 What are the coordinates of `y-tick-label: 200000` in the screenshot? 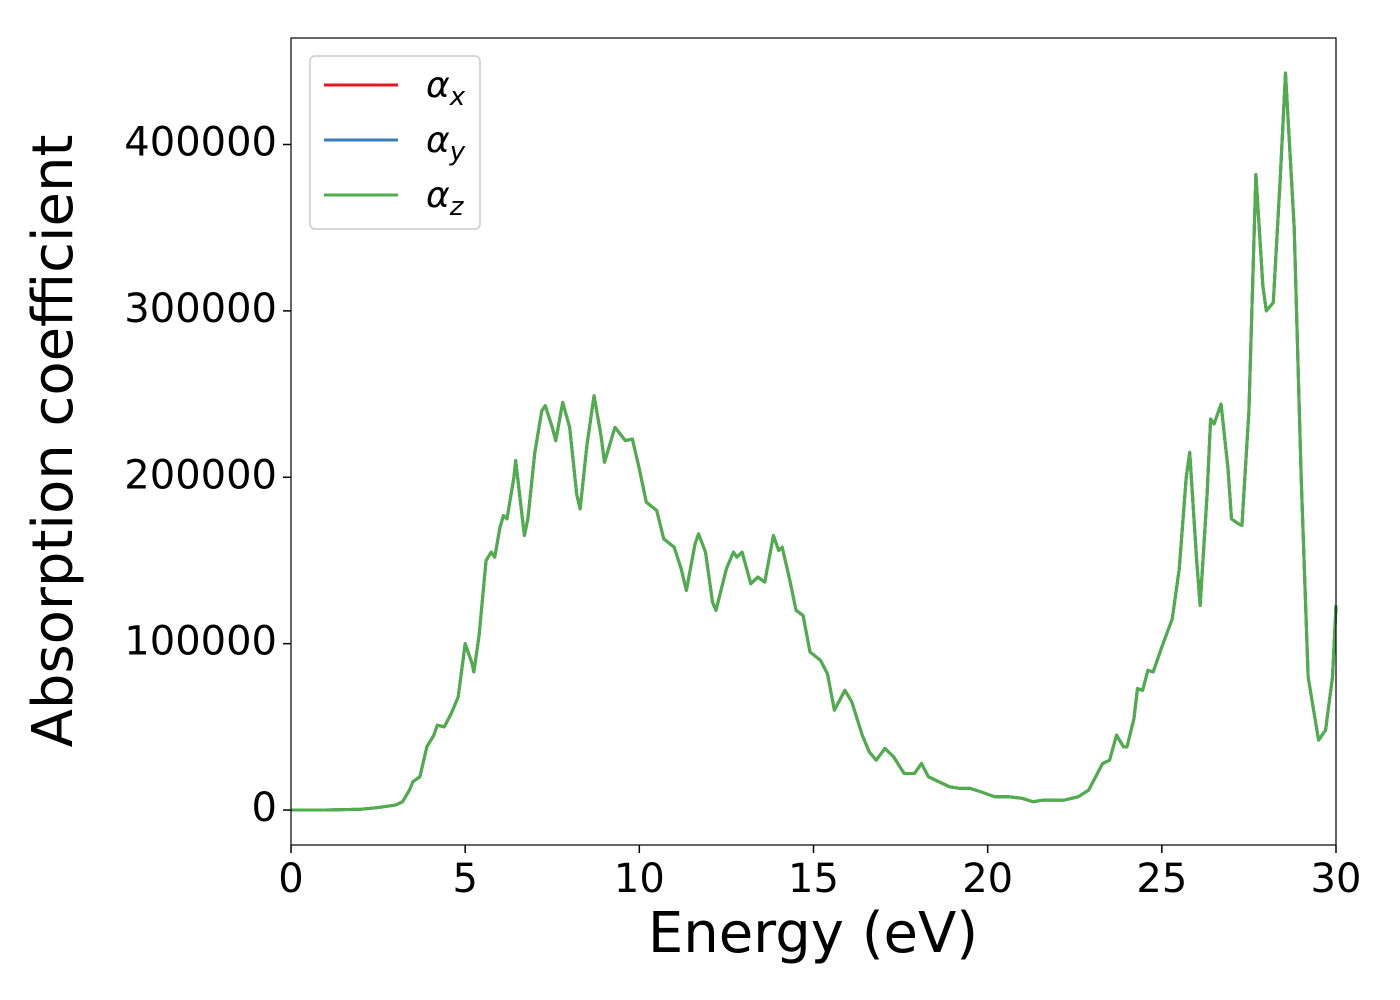 It's located at (200, 475).